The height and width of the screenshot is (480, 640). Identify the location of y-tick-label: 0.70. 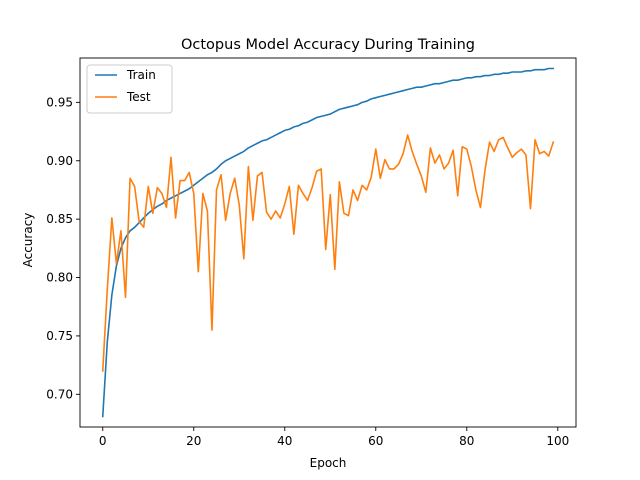
(59, 394).